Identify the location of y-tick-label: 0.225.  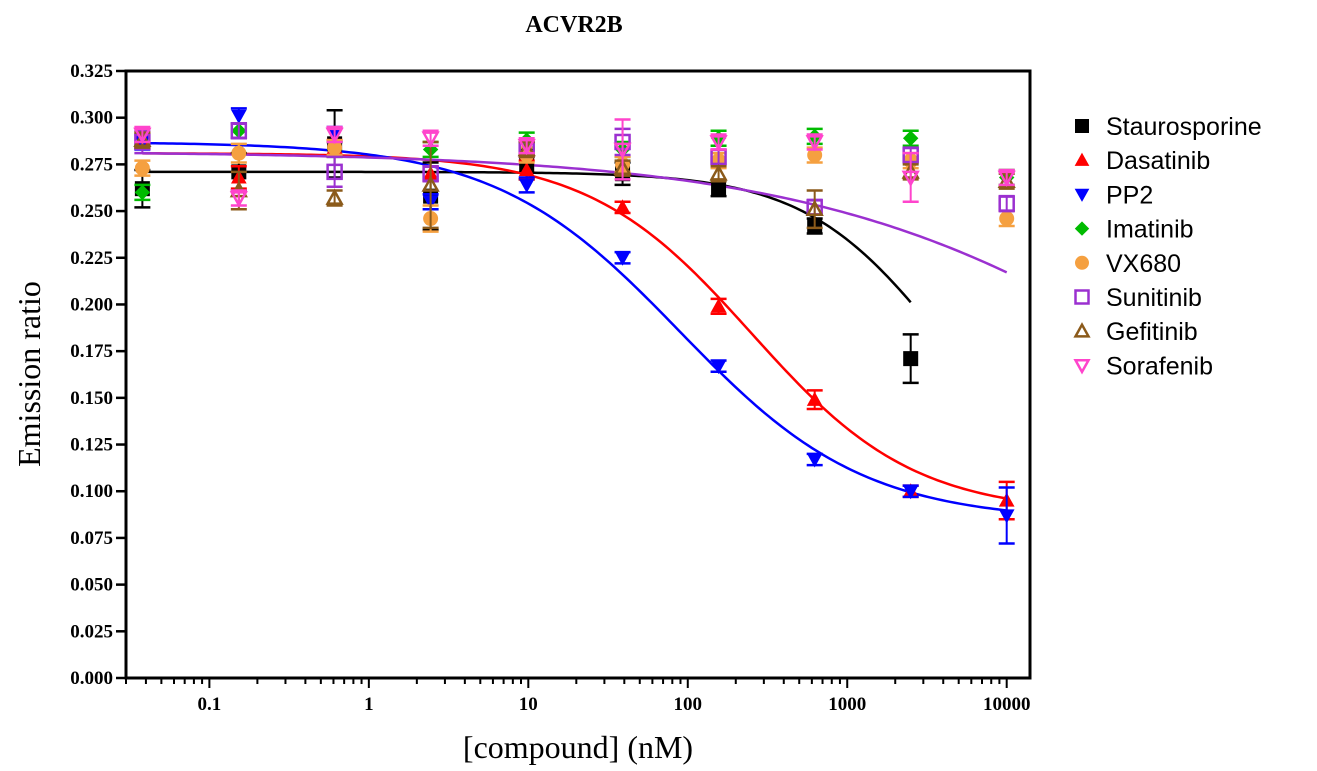
(91, 258).